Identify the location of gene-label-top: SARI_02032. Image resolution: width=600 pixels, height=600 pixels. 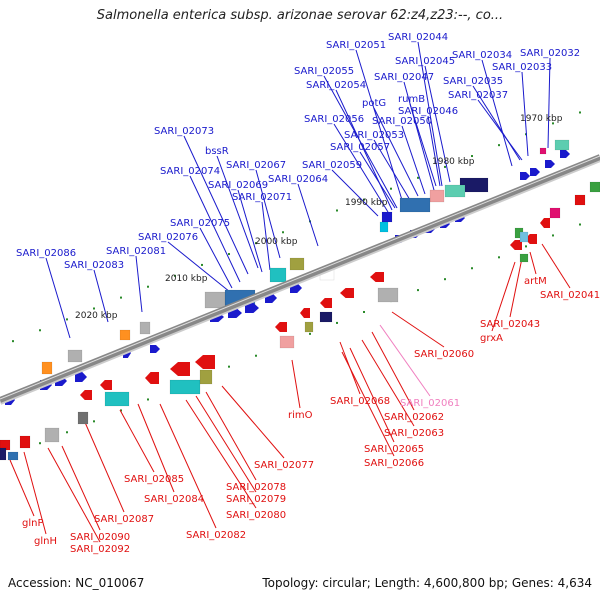
(550, 53).